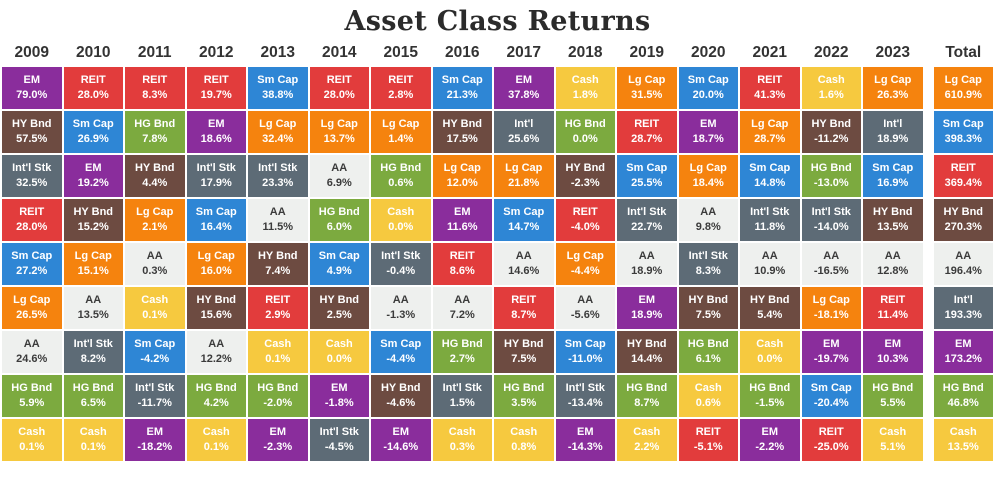 Image resolution: width=995 pixels, height=484 pixels. I want to click on return-cell: AA 10.9%, so click(770, 264).